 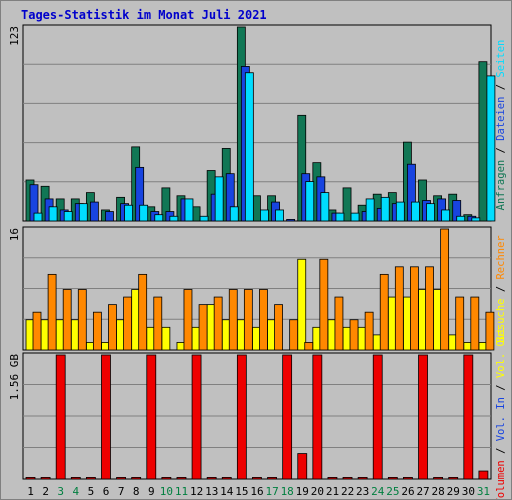 I want to click on x-tick-label: 7, so click(x=121, y=491).